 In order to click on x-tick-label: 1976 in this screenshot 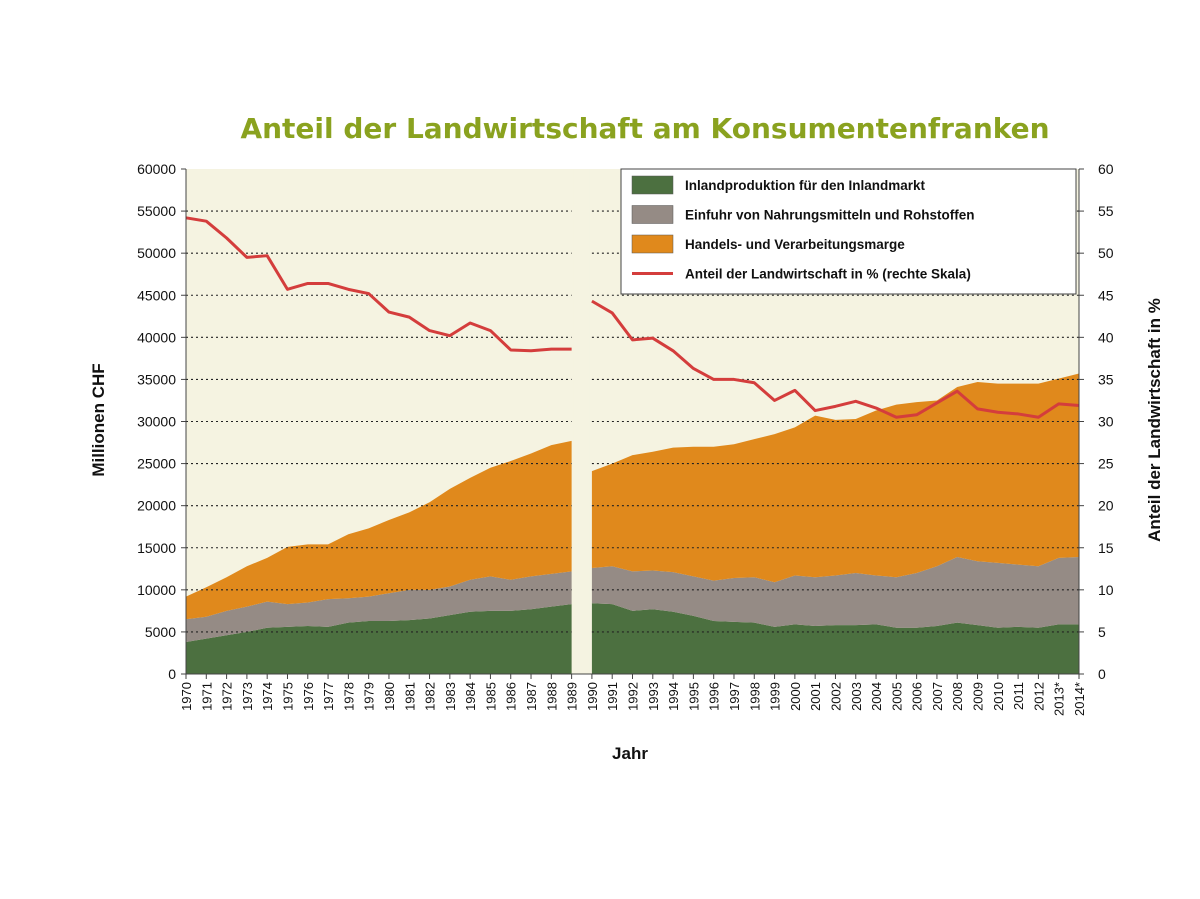, I will do `click(308, 696)`.